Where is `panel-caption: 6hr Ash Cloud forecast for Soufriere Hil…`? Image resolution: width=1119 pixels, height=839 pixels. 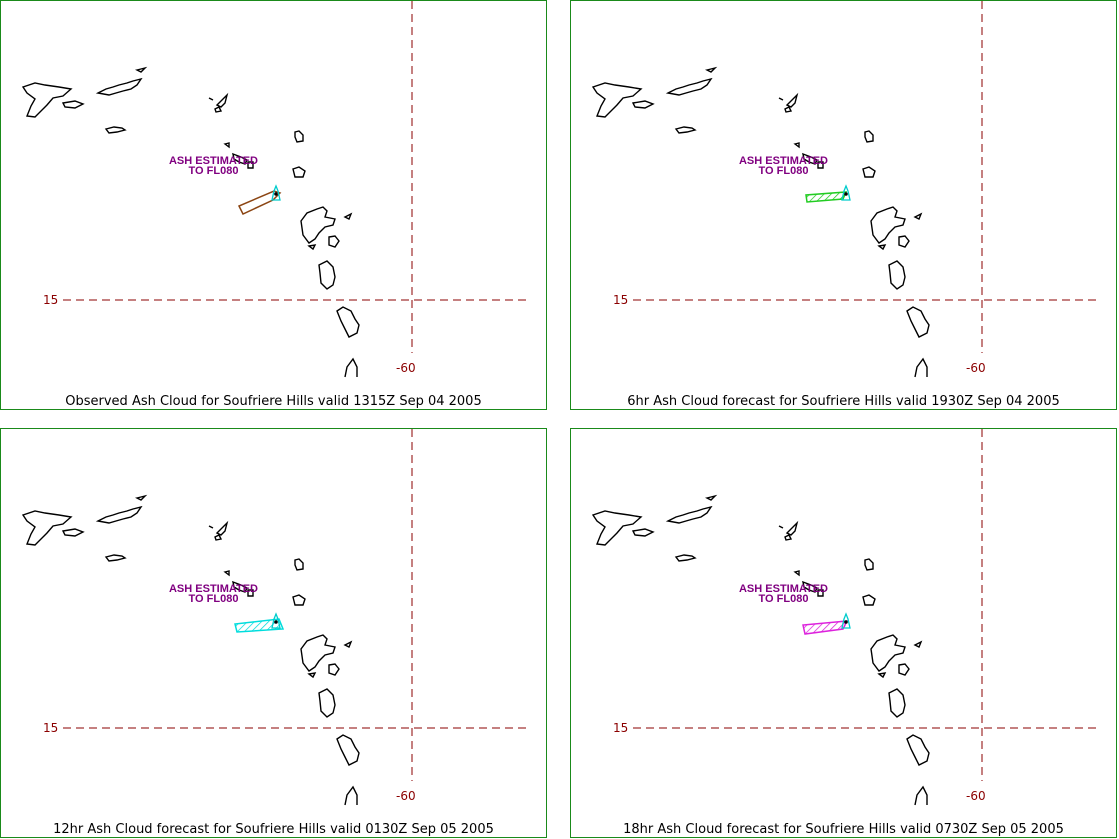 panel-caption: 6hr Ash Cloud forecast for Soufriere Hil… is located at coordinates (843, 401).